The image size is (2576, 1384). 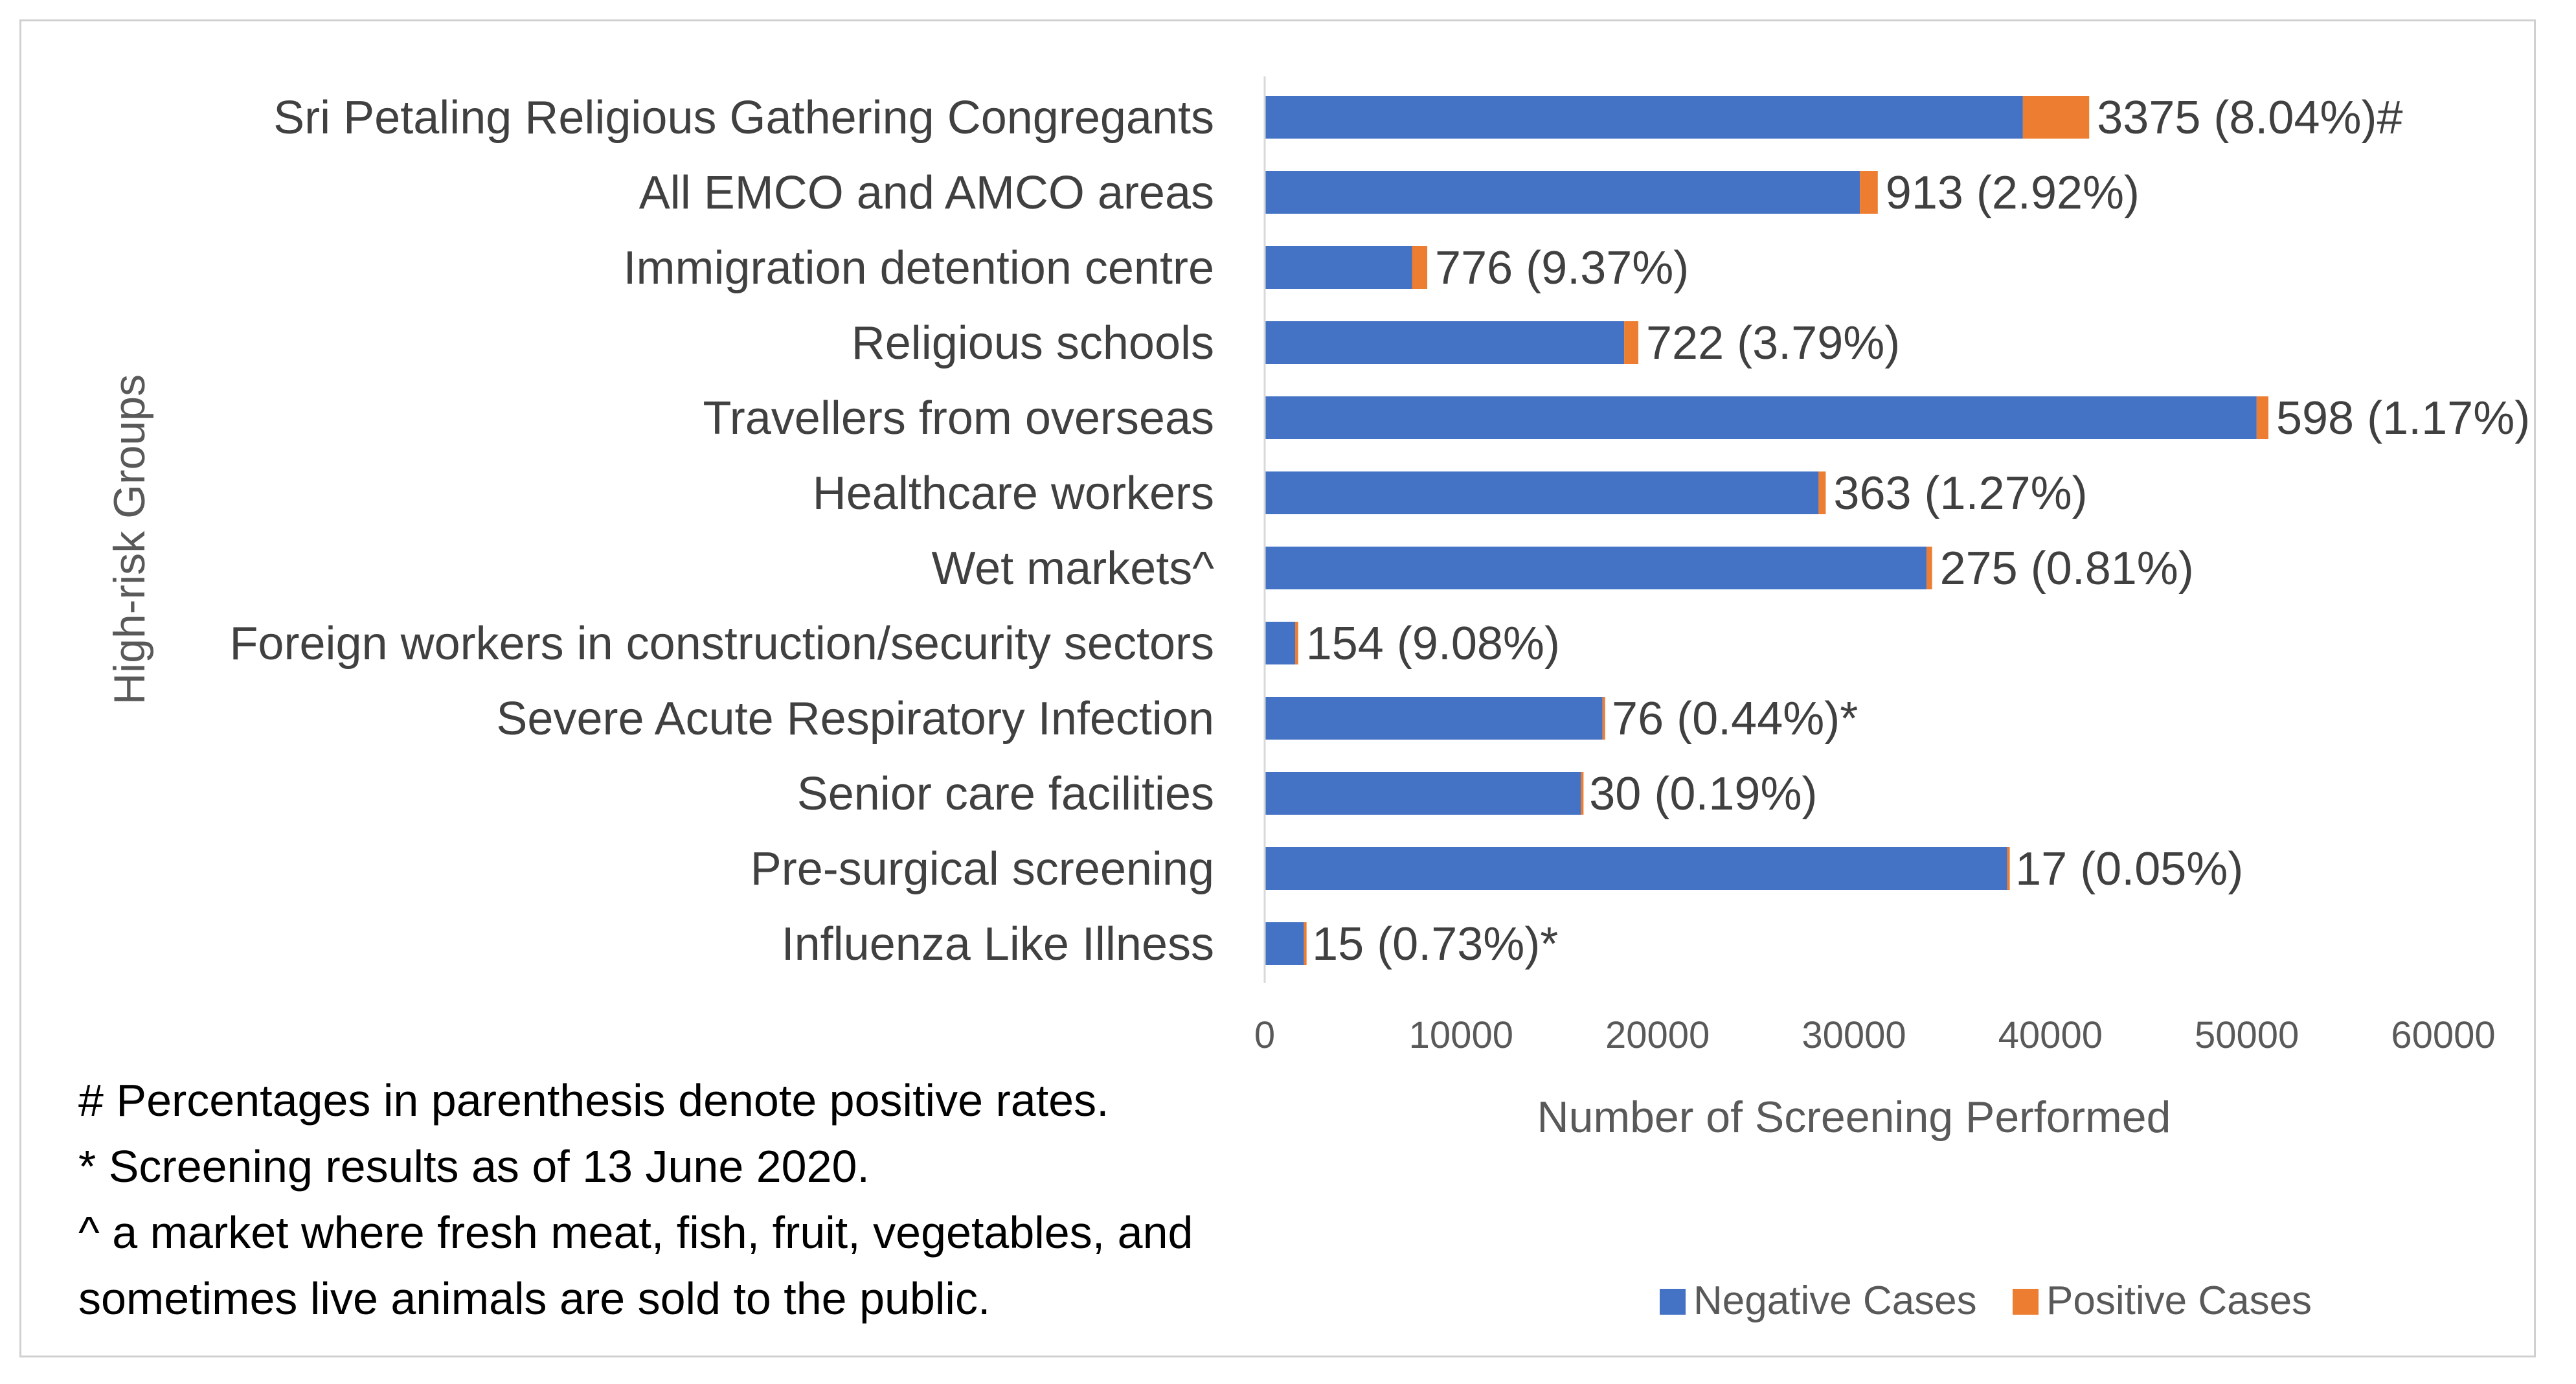 What do you see at coordinates (1657, 1035) in the screenshot?
I see `x-tick-label: 20000` at bounding box center [1657, 1035].